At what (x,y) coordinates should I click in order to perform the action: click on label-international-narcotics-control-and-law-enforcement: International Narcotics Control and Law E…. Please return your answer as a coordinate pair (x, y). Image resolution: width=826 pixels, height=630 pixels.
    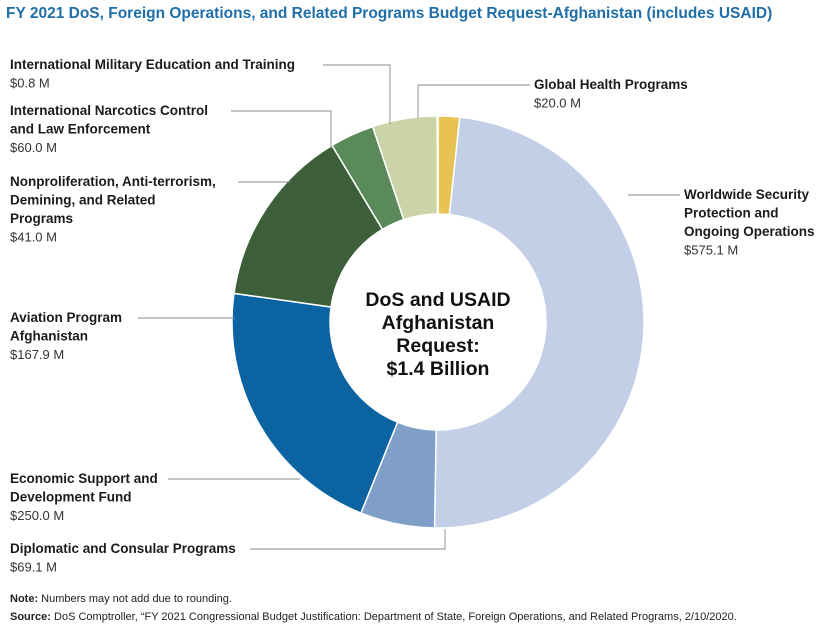
    Looking at the image, I should click on (171, 129).